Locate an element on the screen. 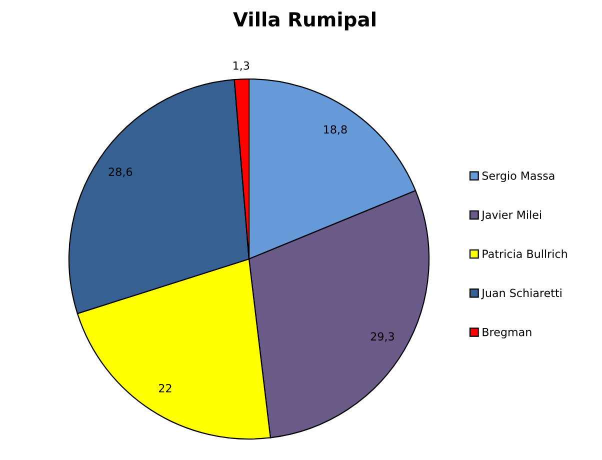  data-label: 18,8 is located at coordinates (335, 130).